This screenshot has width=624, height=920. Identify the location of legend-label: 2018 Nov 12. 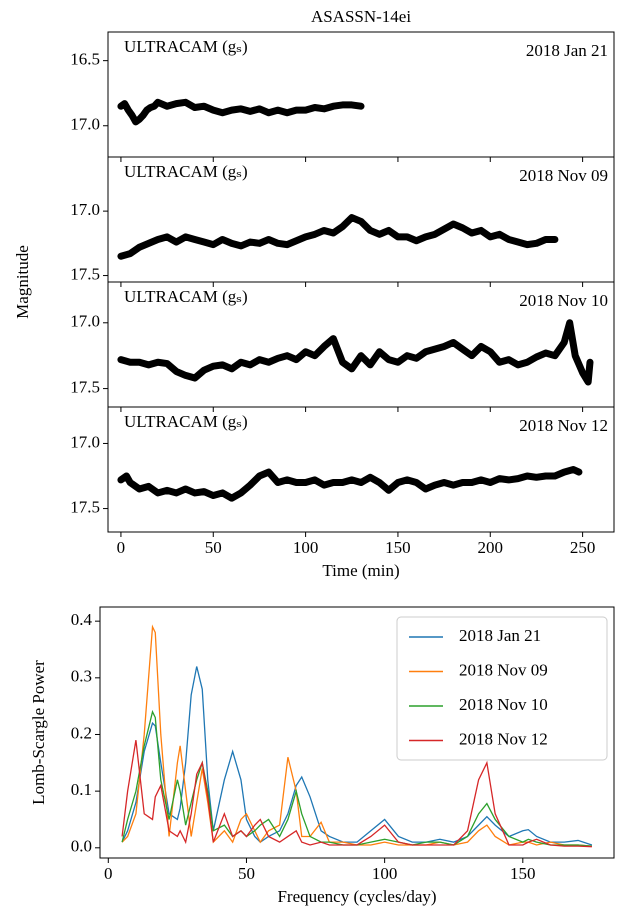
(503, 738).